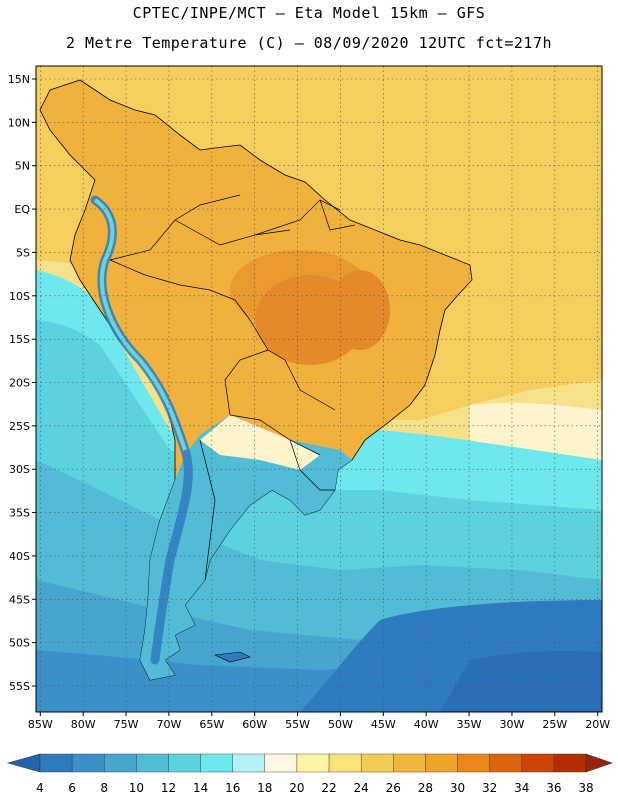 This screenshot has height=800, width=618. I want to click on lat-label: 20S, so click(19, 382).